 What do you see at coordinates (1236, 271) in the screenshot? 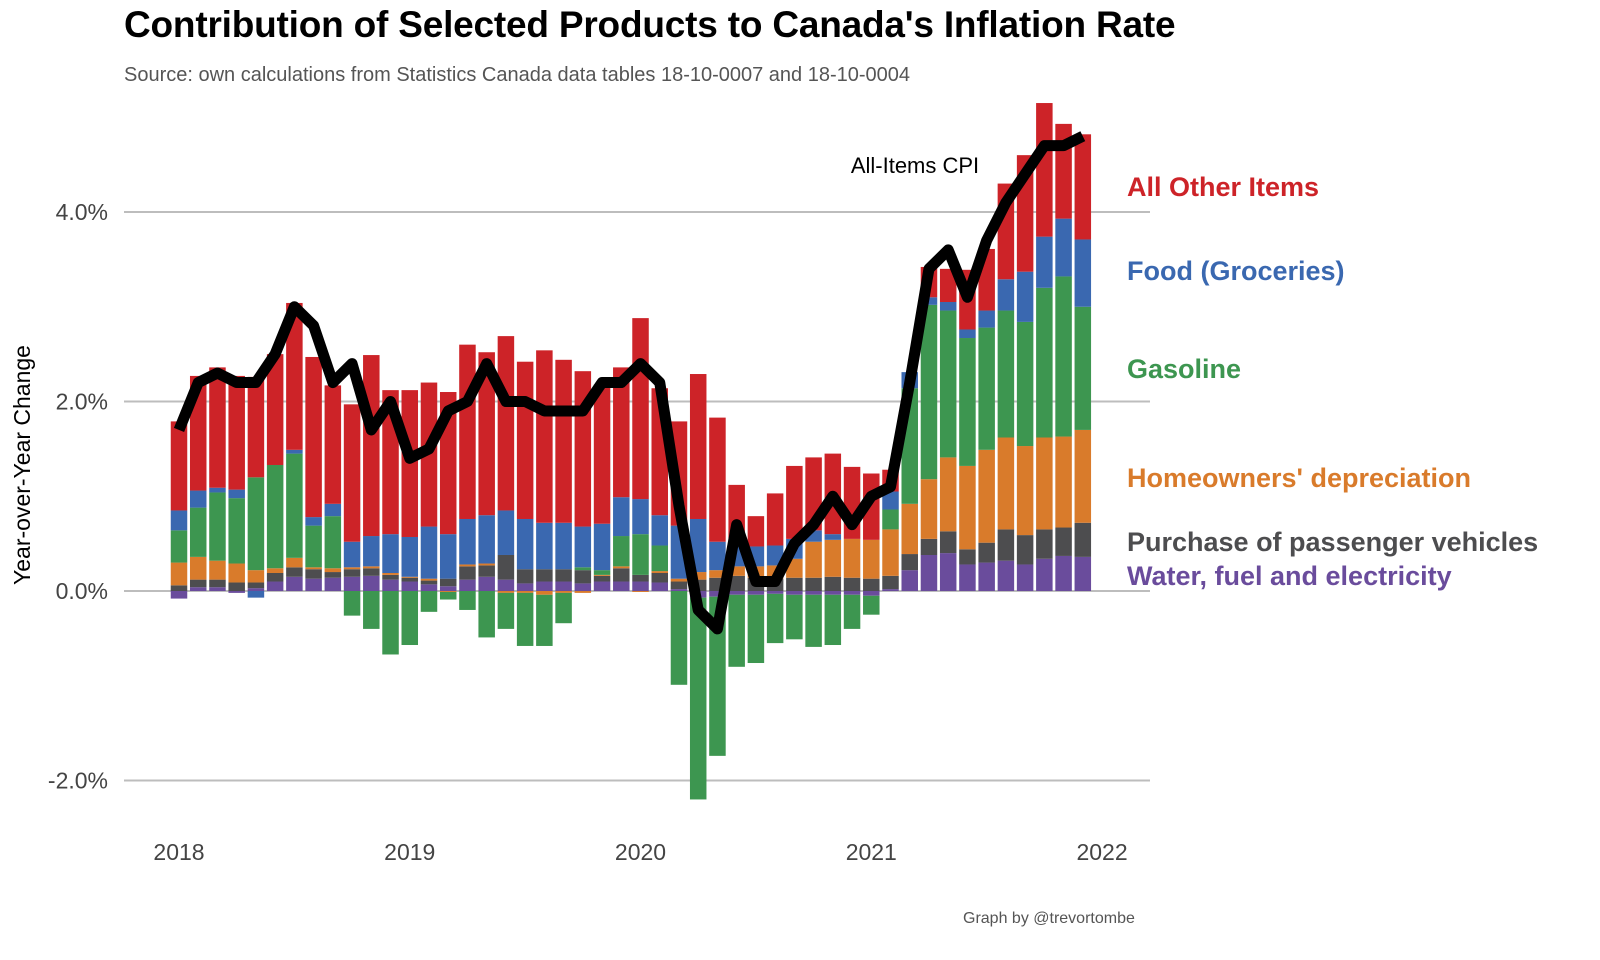
I see `legend-label-food-groceries: Food (Groceries)` at bounding box center [1236, 271].